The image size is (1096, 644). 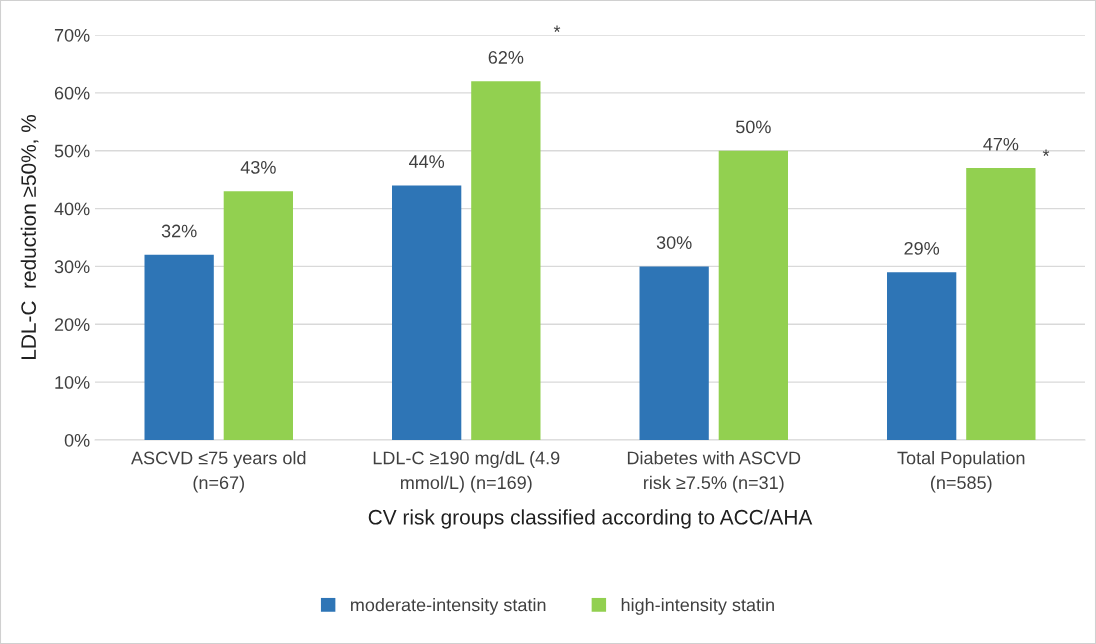 I want to click on x-tick-label: Total Population (n=585), so click(x=961, y=472).